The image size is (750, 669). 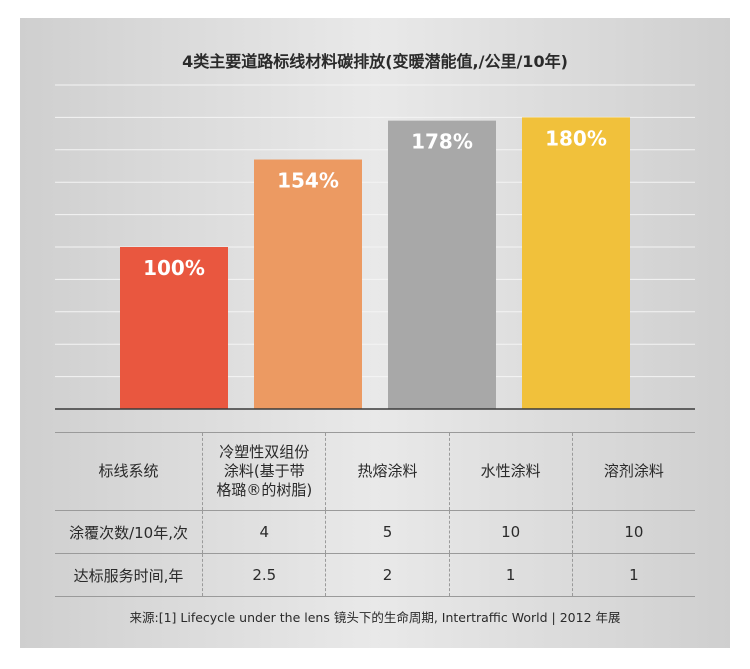 What do you see at coordinates (129, 532) in the screenshot?
I see `row-label: 涂覆次数/10年,次` at bounding box center [129, 532].